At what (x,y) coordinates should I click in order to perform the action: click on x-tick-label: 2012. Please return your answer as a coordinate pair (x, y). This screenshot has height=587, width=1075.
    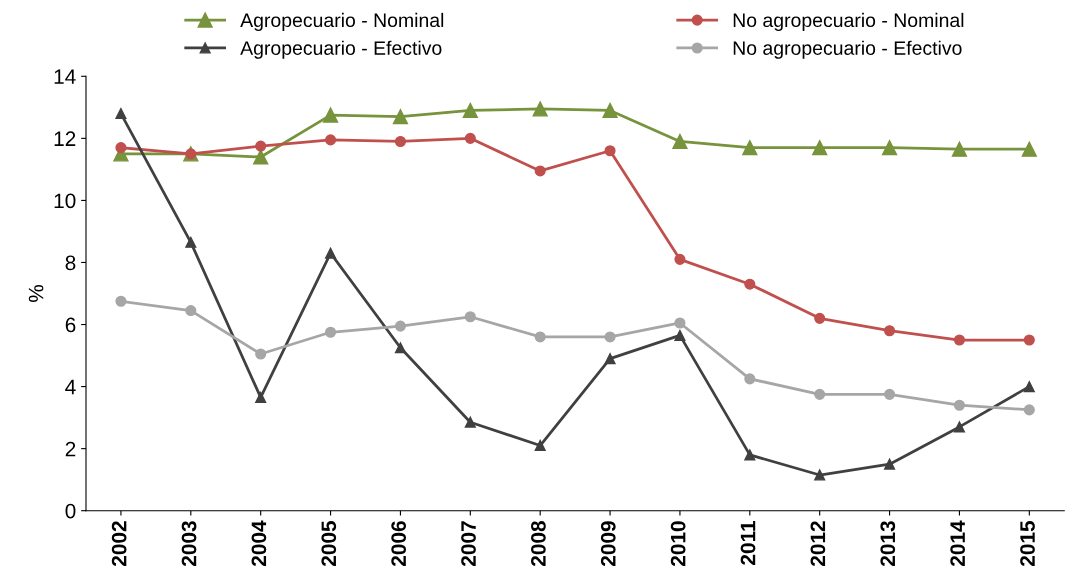
    Looking at the image, I should click on (818, 544).